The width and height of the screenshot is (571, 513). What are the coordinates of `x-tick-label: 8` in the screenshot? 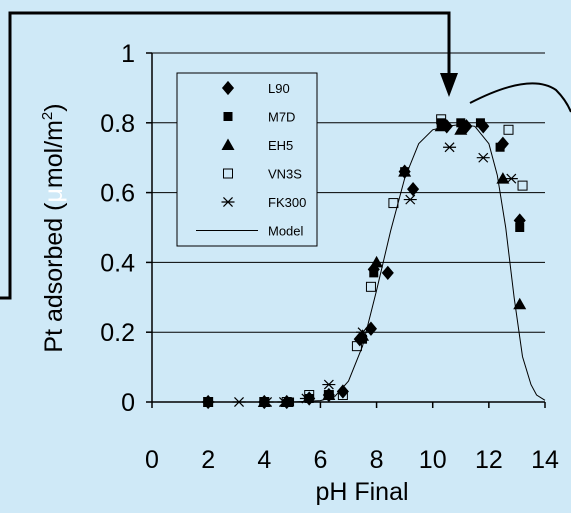 It's located at (377, 460).